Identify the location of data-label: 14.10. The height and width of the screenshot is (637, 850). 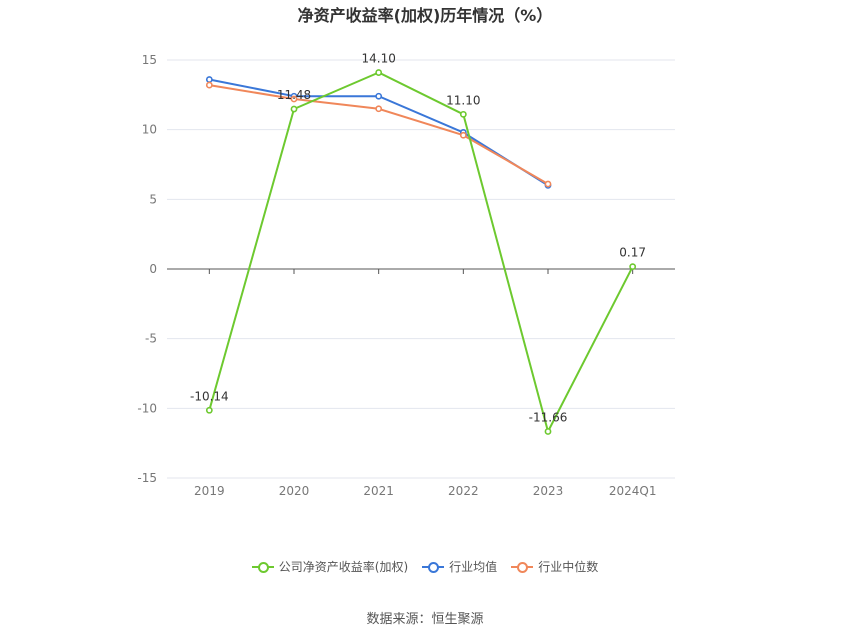
(378, 59).